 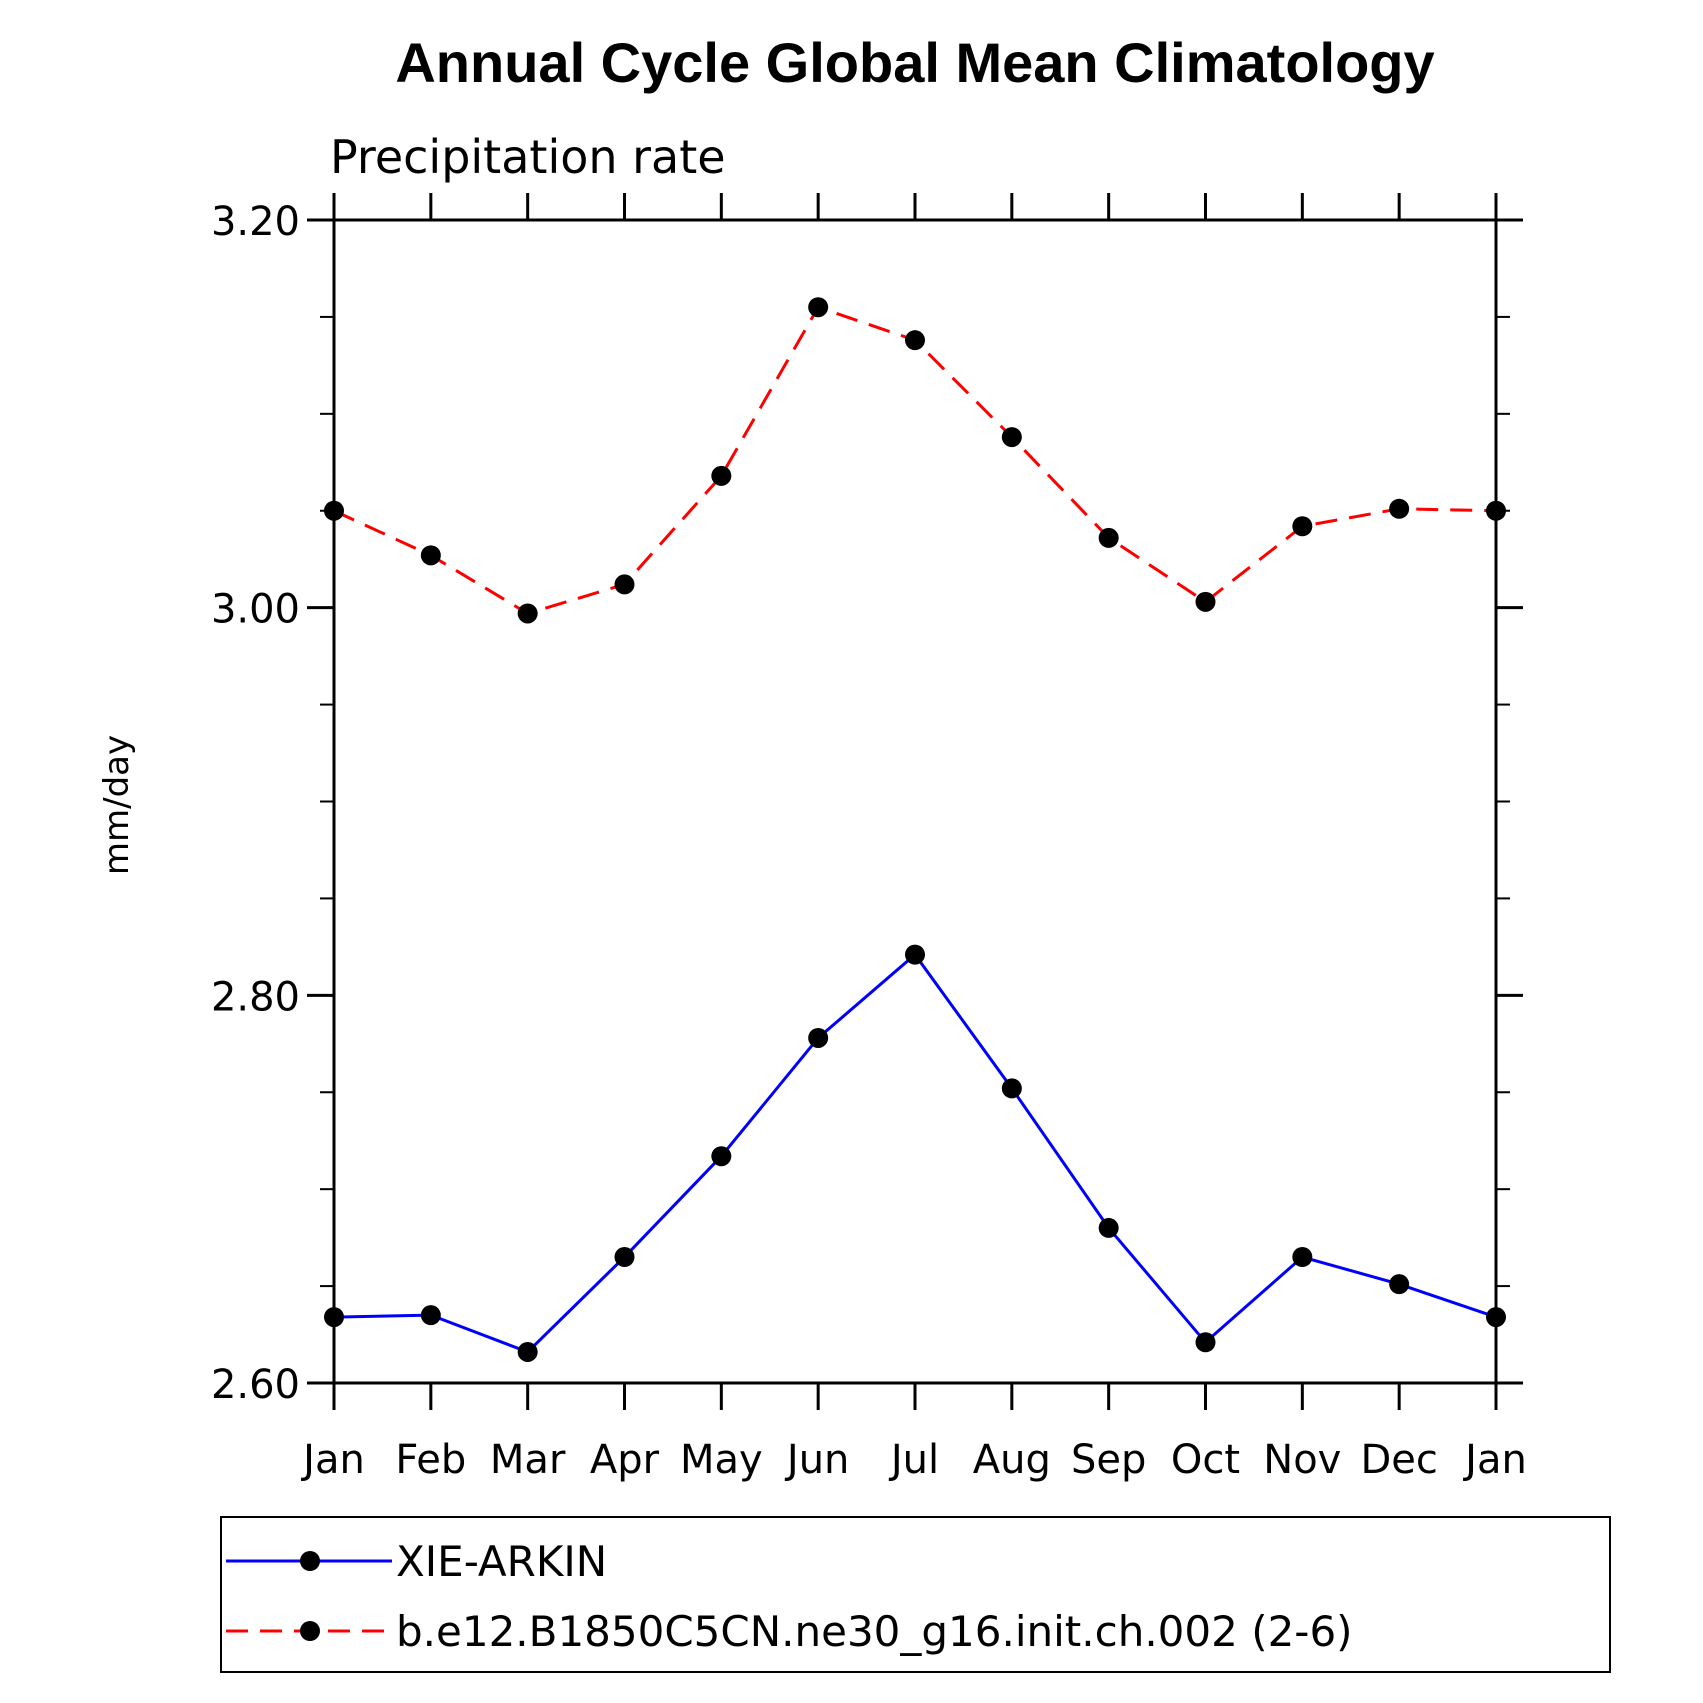 I want to click on x-tick-label-12: Jan, so click(x=1494, y=1460).